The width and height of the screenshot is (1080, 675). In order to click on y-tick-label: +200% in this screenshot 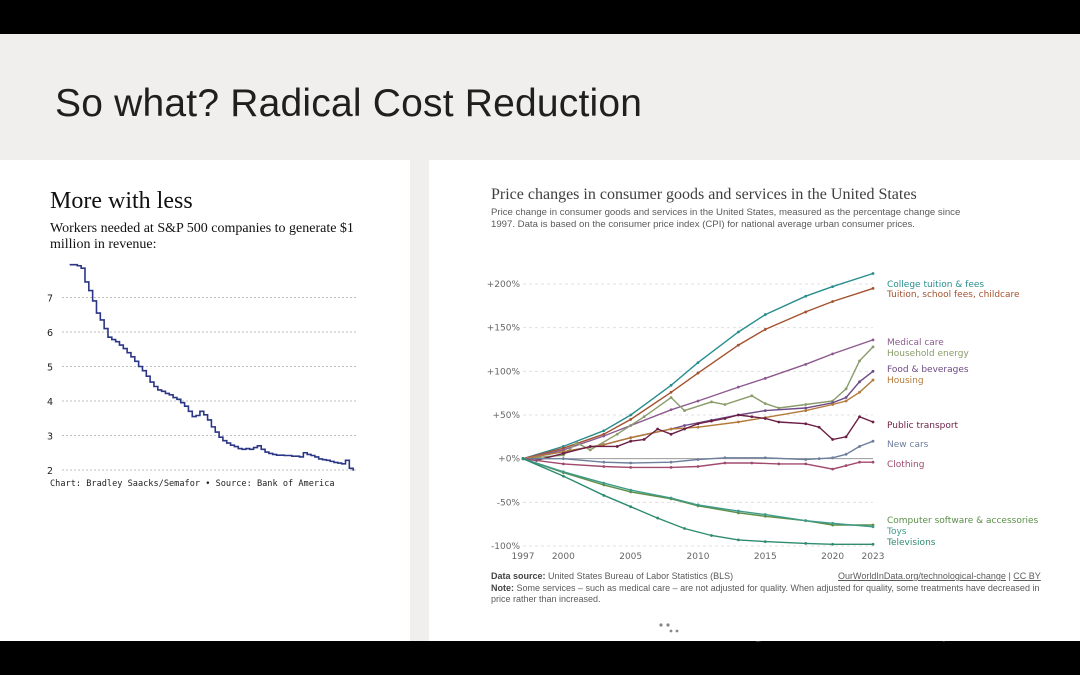, I will do `click(504, 285)`.